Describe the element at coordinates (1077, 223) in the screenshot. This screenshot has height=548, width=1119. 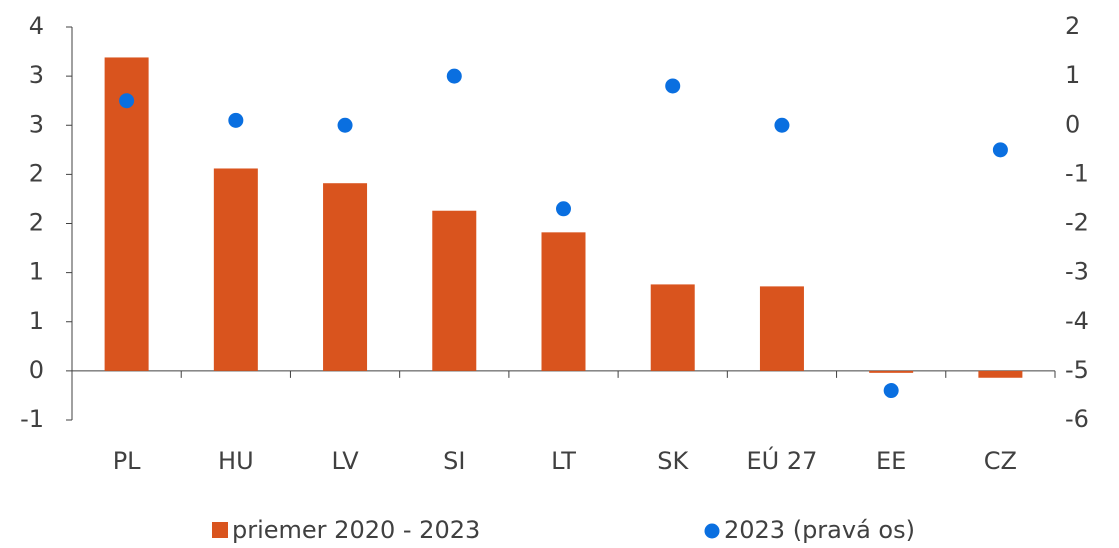
I see `y2-tick-label: -2` at that location.